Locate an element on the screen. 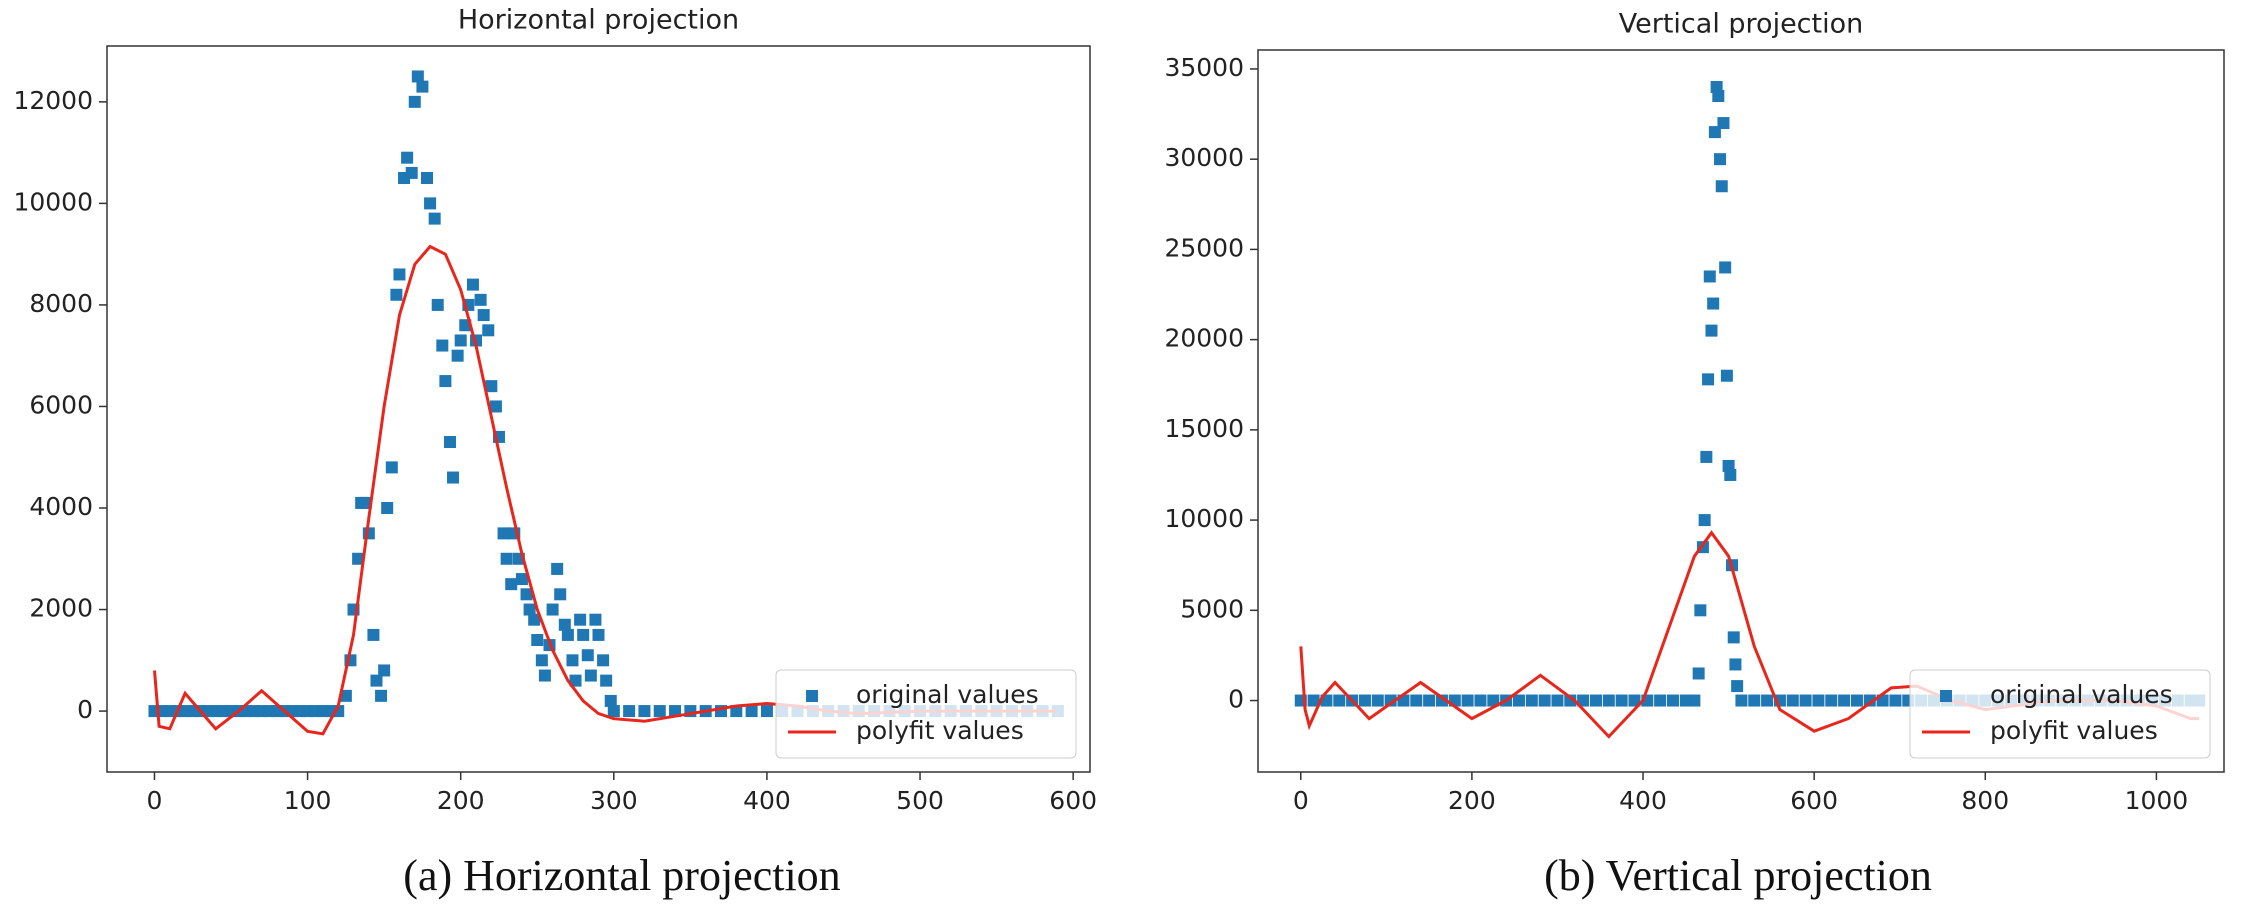 This screenshot has width=2242, height=911. x-tick-label: 300 is located at coordinates (614, 800).